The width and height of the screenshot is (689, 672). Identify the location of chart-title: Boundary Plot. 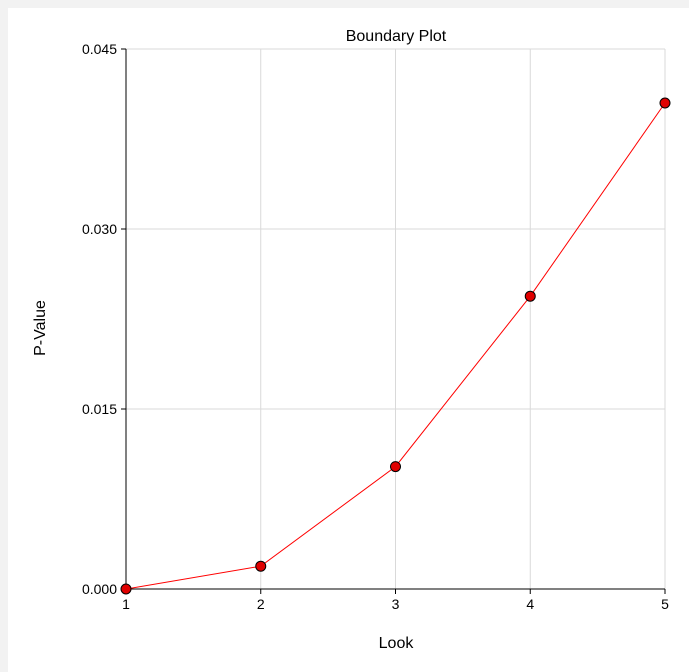
(396, 36).